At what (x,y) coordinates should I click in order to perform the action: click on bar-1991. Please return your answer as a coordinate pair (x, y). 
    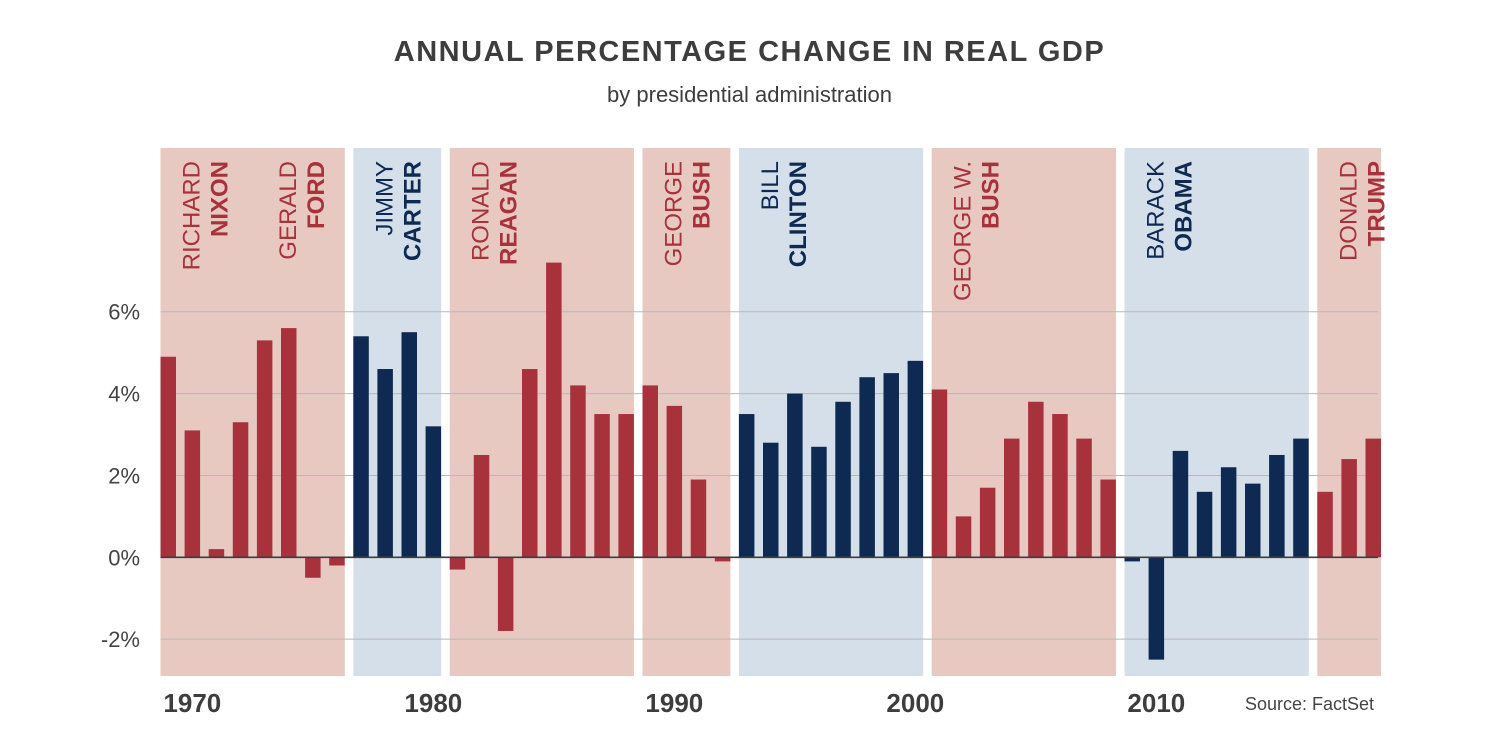
    Looking at the image, I should click on (698, 518).